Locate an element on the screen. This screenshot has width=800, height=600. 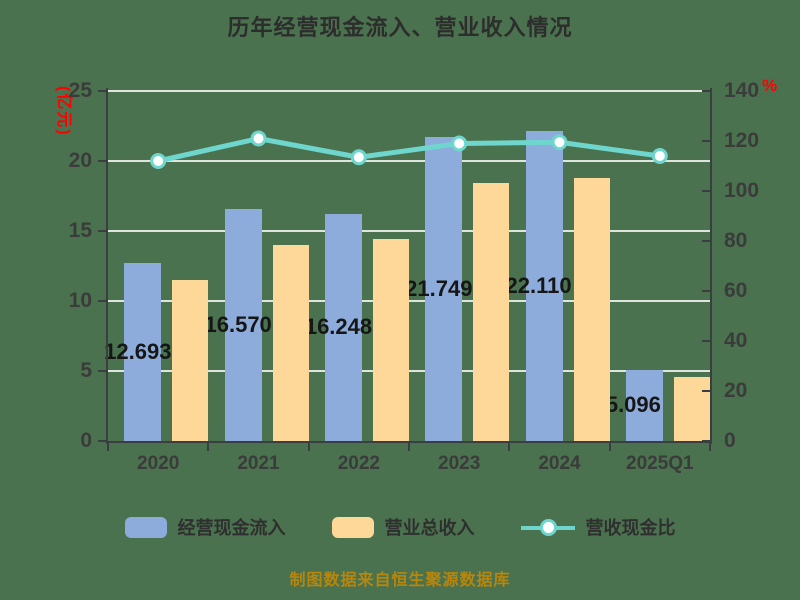
legend-label-revenue: 营业总收入 is located at coordinates (429, 528).